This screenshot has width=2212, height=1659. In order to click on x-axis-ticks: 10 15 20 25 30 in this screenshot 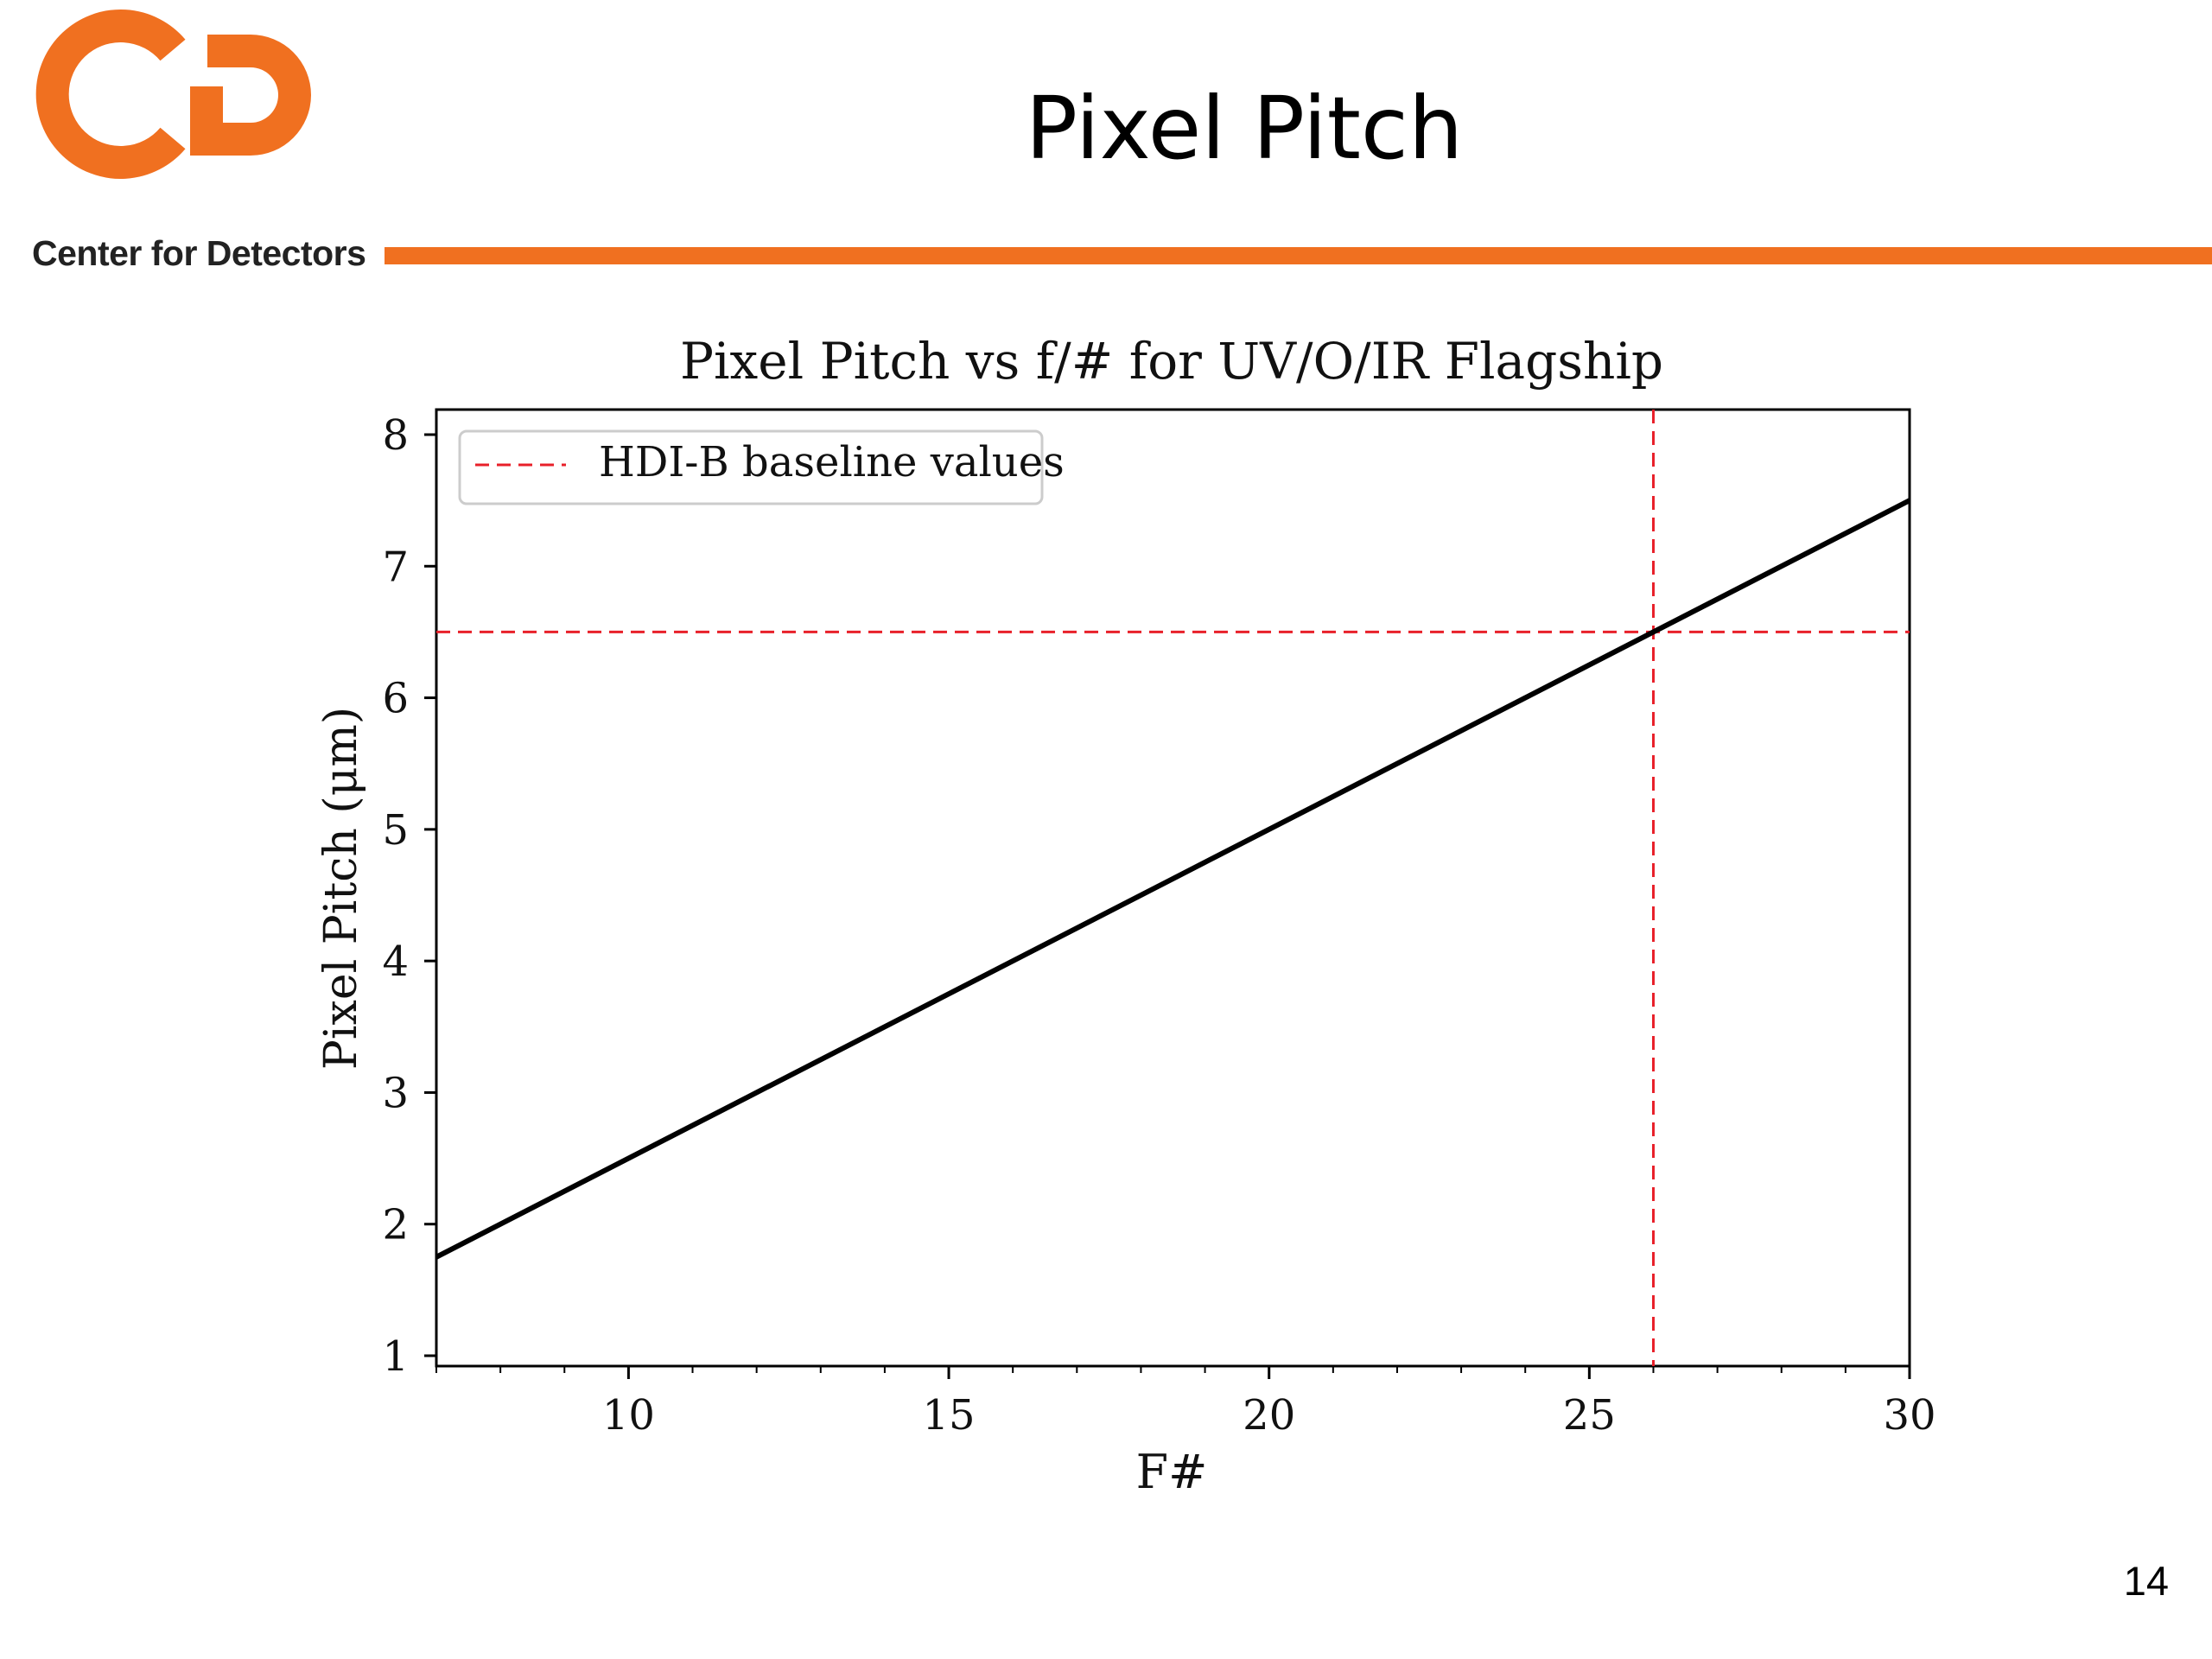, I will do `click(1185, 1403)`.